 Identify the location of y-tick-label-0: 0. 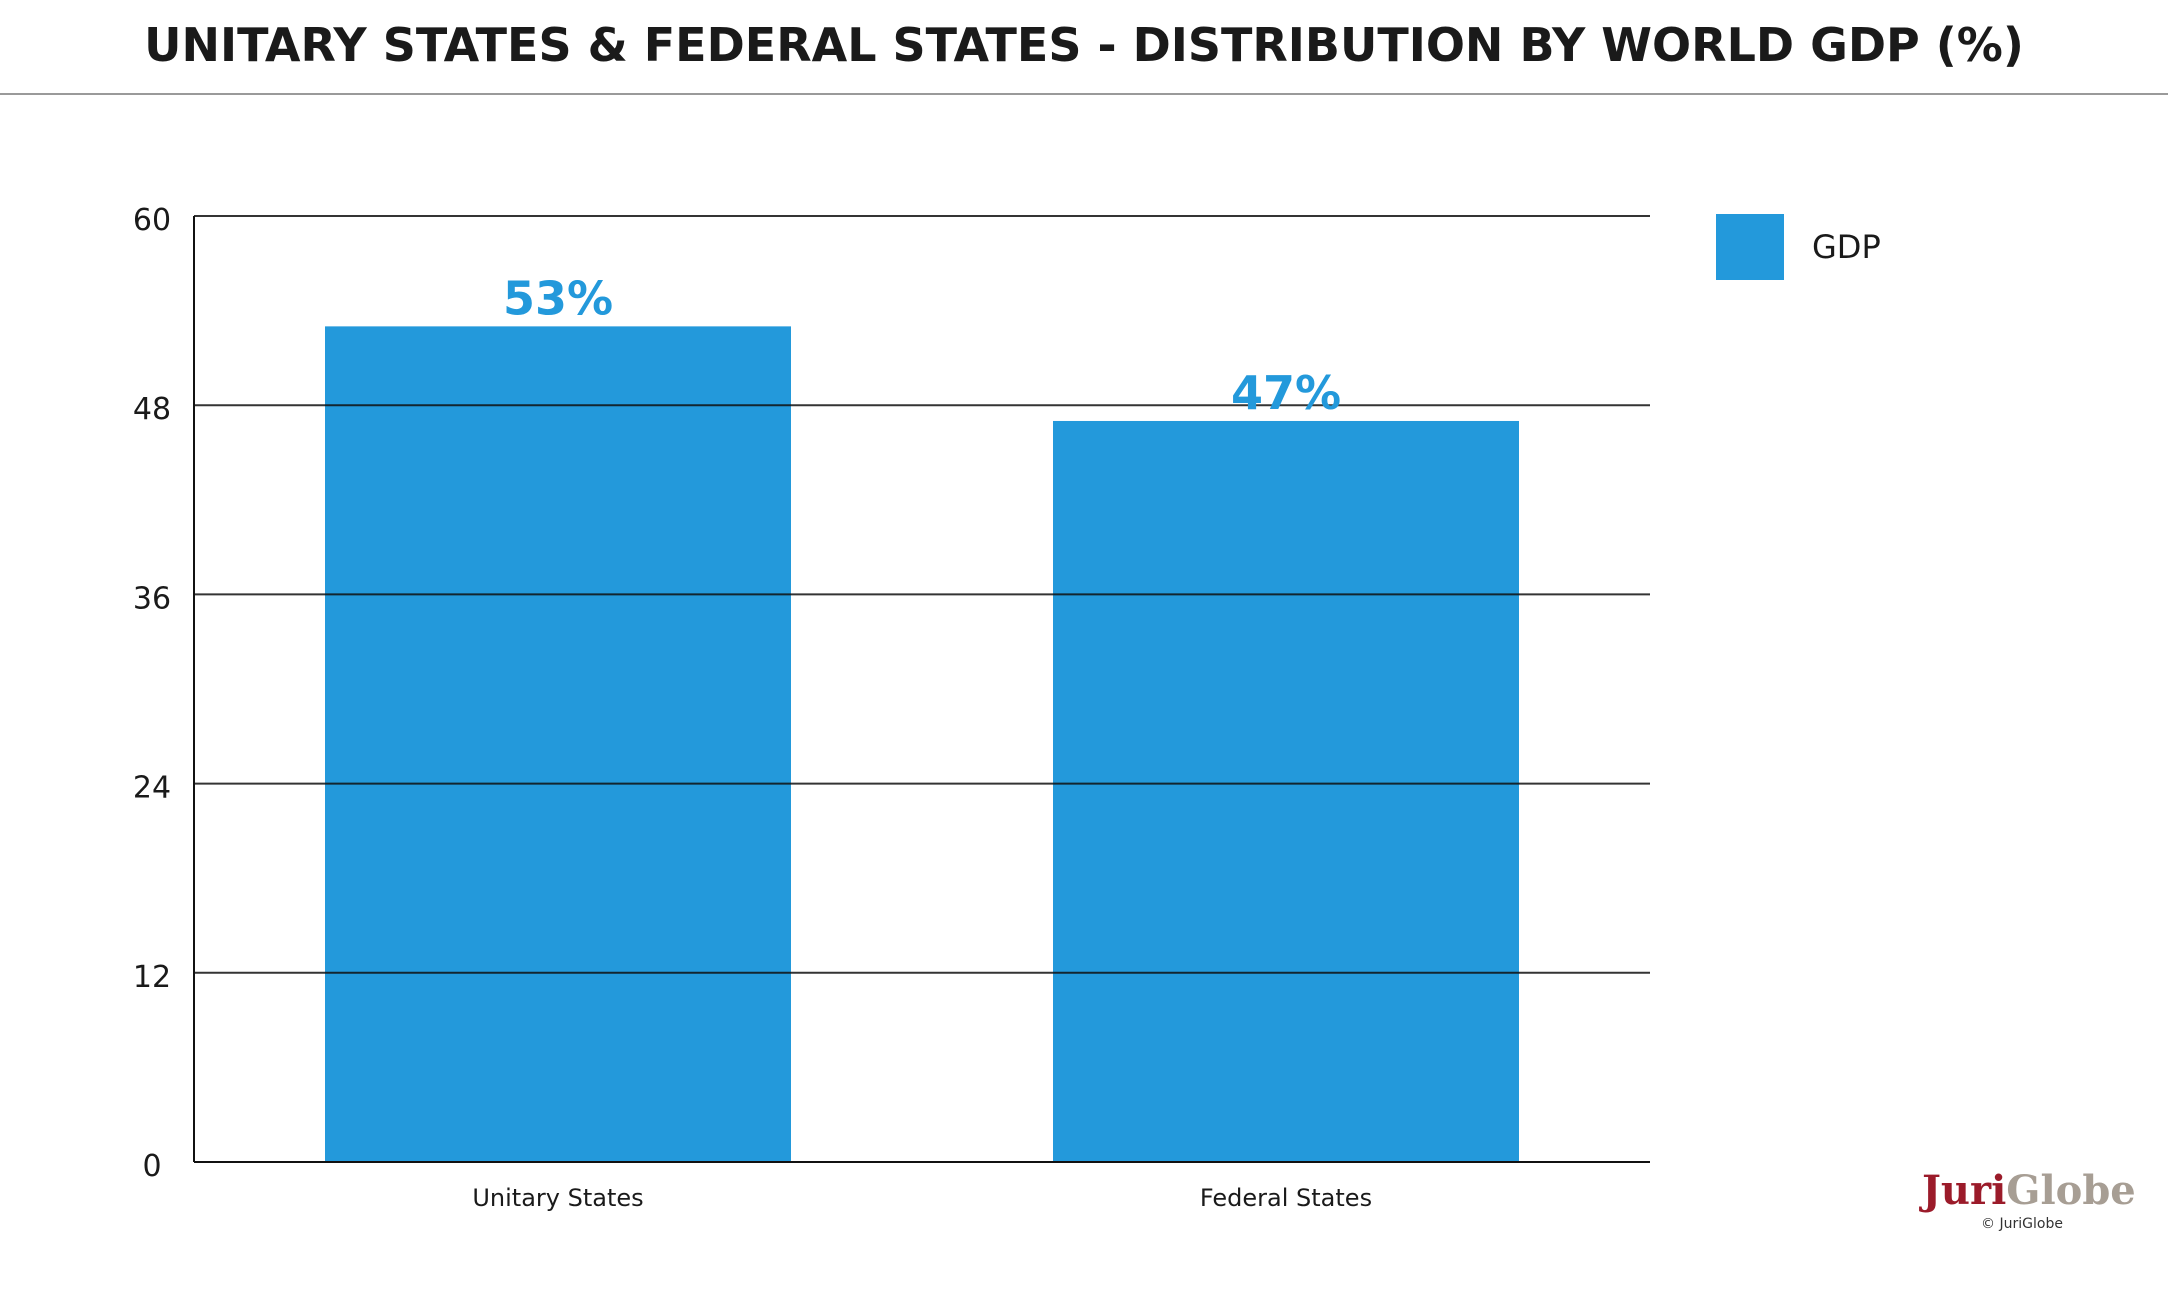
(151, 1166).